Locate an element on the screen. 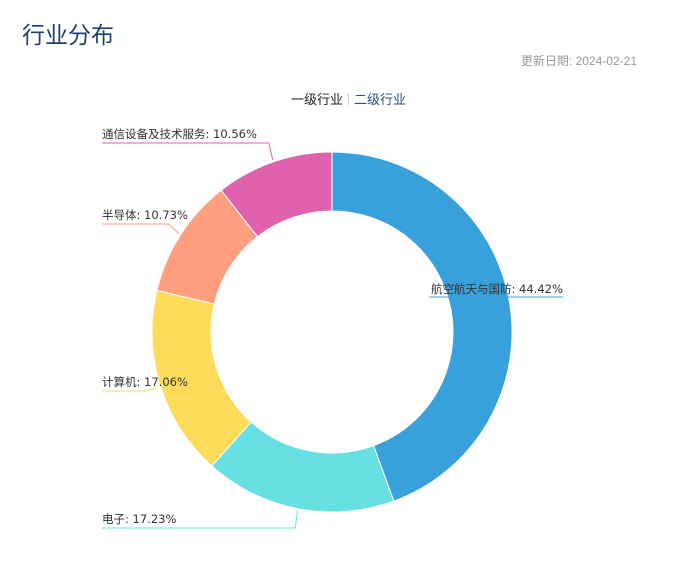 The image size is (697, 569). slice-label-0: 航空航天与国防: 44.42% is located at coordinates (497, 289).